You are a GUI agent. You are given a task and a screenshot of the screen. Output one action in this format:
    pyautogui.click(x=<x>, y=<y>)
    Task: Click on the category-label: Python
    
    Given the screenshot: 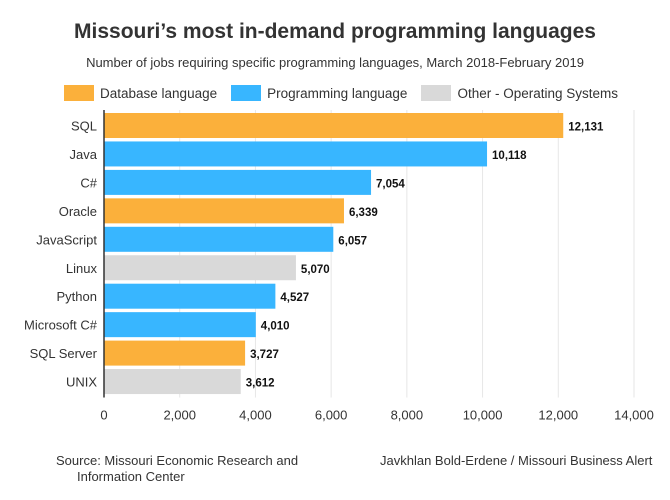 What is the action you would take?
    pyautogui.click(x=77, y=296)
    